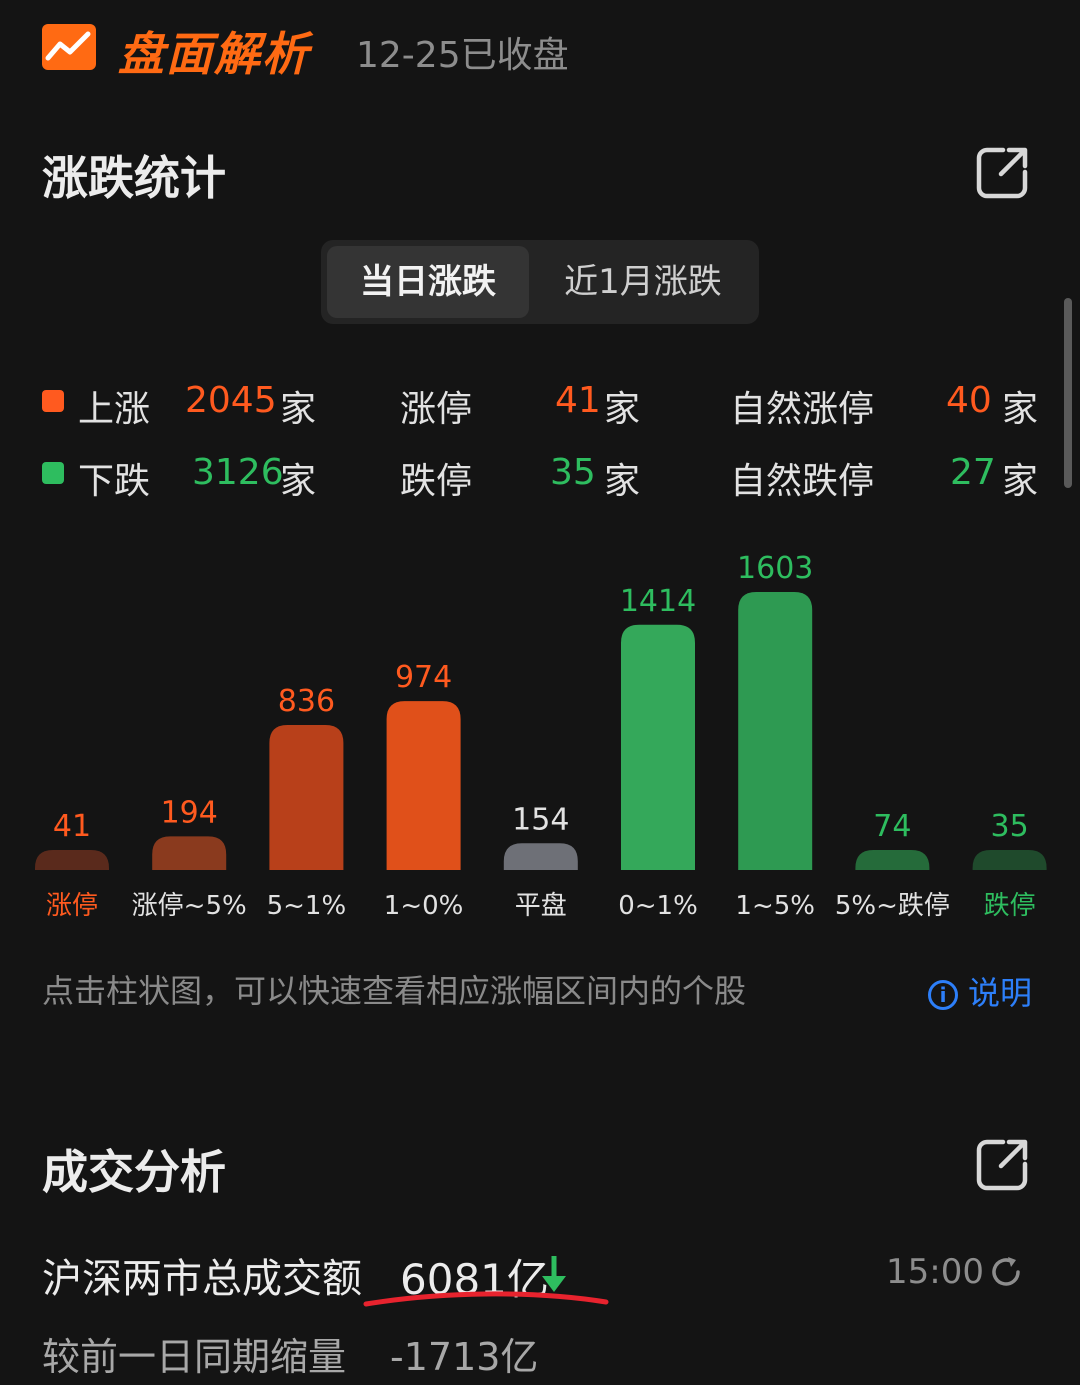 The height and width of the screenshot is (1385, 1080). What do you see at coordinates (202, 1279) in the screenshot?
I see `total-turnover-label: 沪深两市总成交额` at bounding box center [202, 1279].